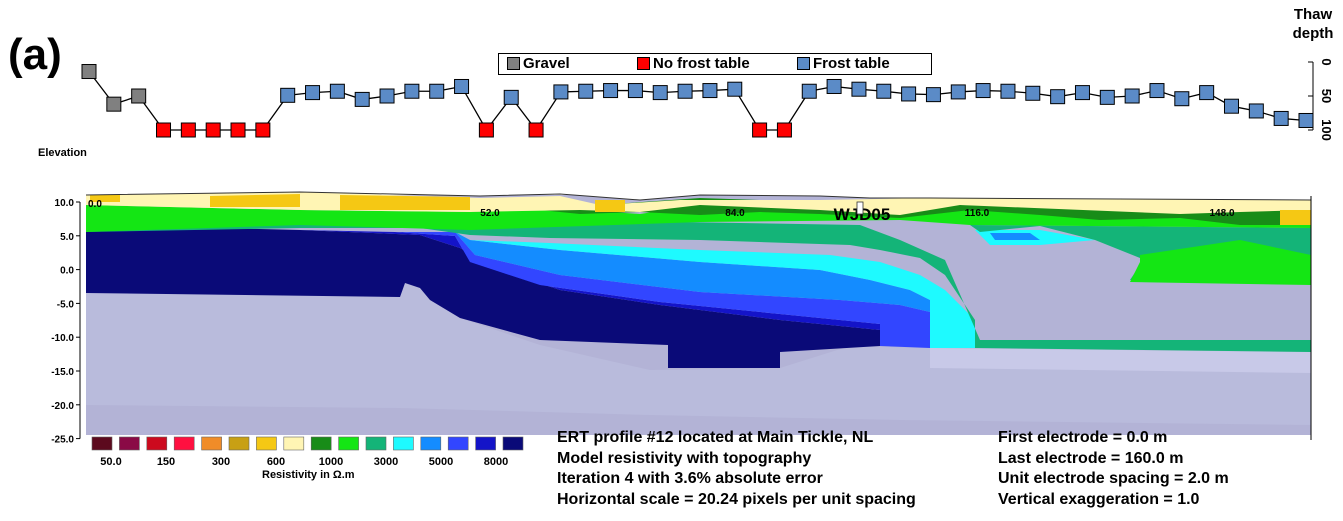  I want to click on thaw-legend: Gravel No frost table Frost table, so click(715, 64).